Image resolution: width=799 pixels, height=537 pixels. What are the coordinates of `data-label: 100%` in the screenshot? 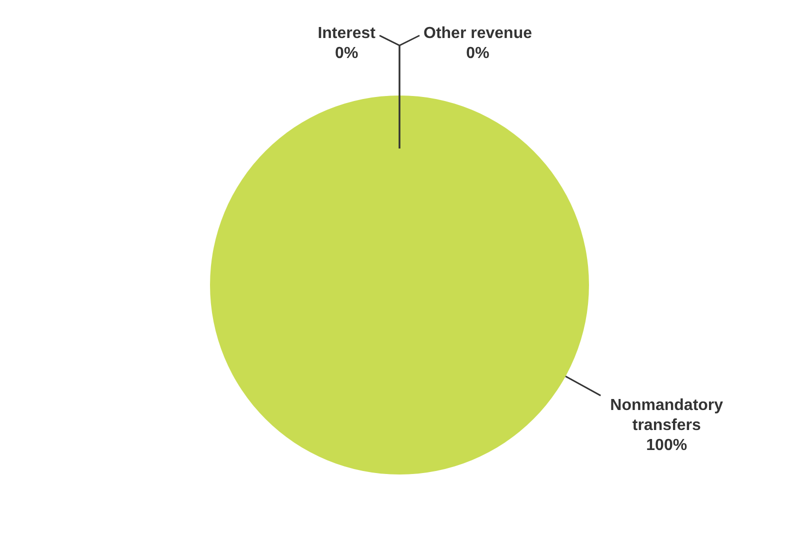 It's located at (667, 445).